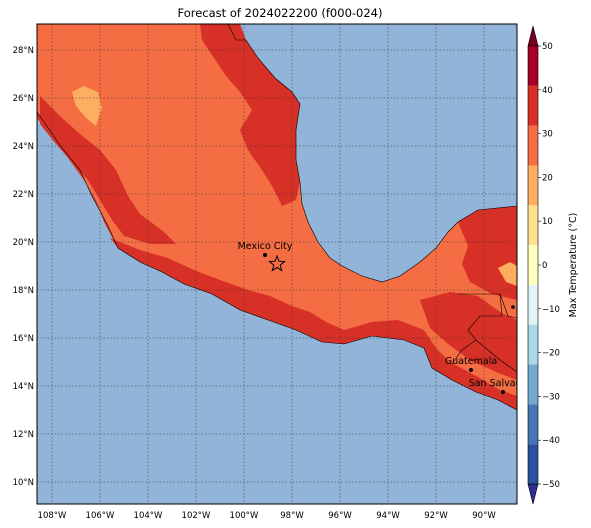 The height and width of the screenshot is (528, 591). Describe the element at coordinates (292, 516) in the screenshot. I see `longitude-tick-label: 98°W` at that location.